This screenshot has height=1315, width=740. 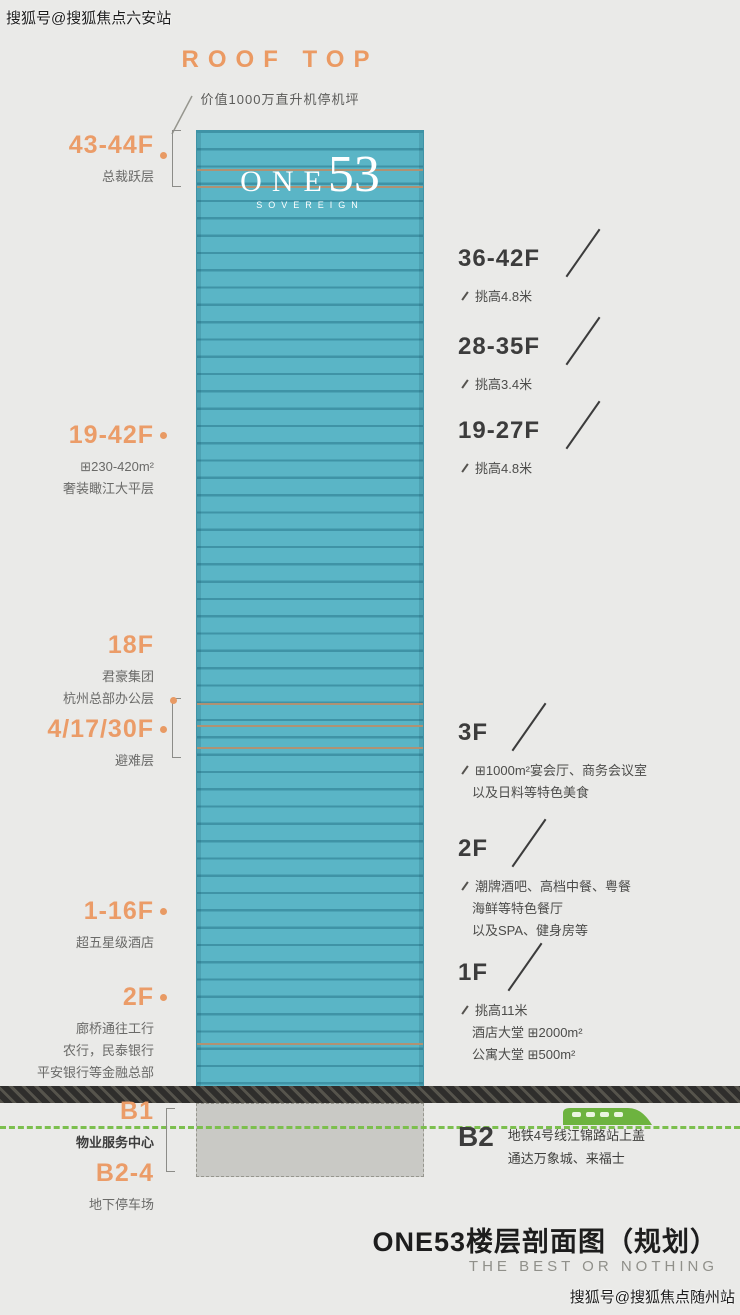 I want to click on floor-desc: 挑高3.4米, so click(x=595, y=385).